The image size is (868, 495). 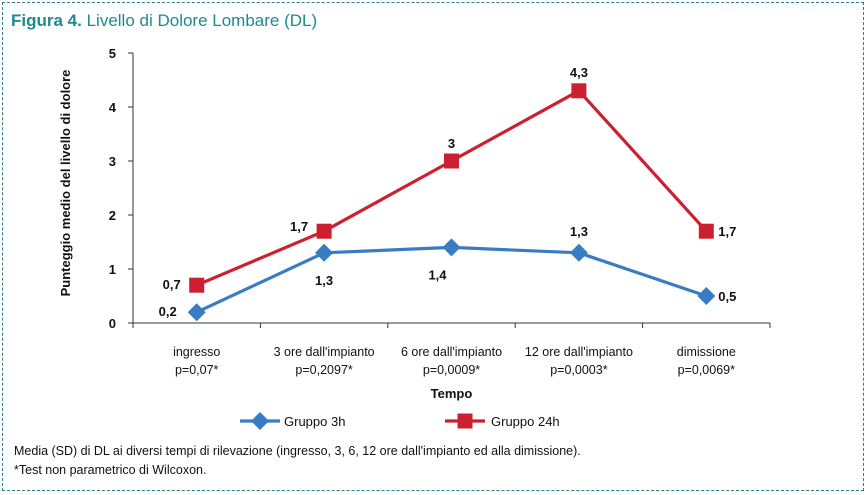 I want to click on x-axis-title: Tempo, so click(x=452, y=393).